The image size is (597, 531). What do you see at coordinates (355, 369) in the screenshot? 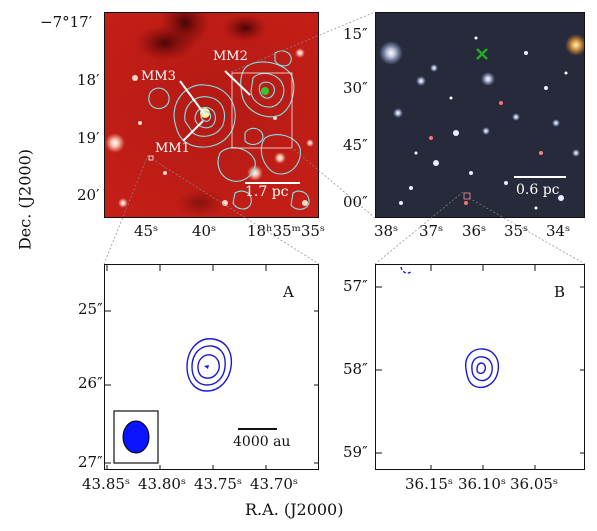
I see `dec-tick-b-2: 58″` at bounding box center [355, 369].